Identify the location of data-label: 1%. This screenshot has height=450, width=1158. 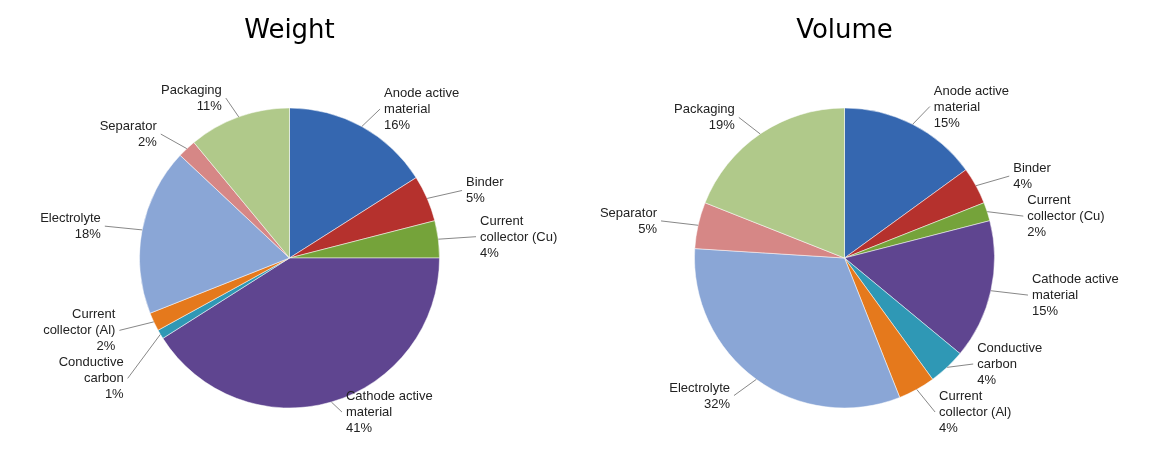
(114, 394).